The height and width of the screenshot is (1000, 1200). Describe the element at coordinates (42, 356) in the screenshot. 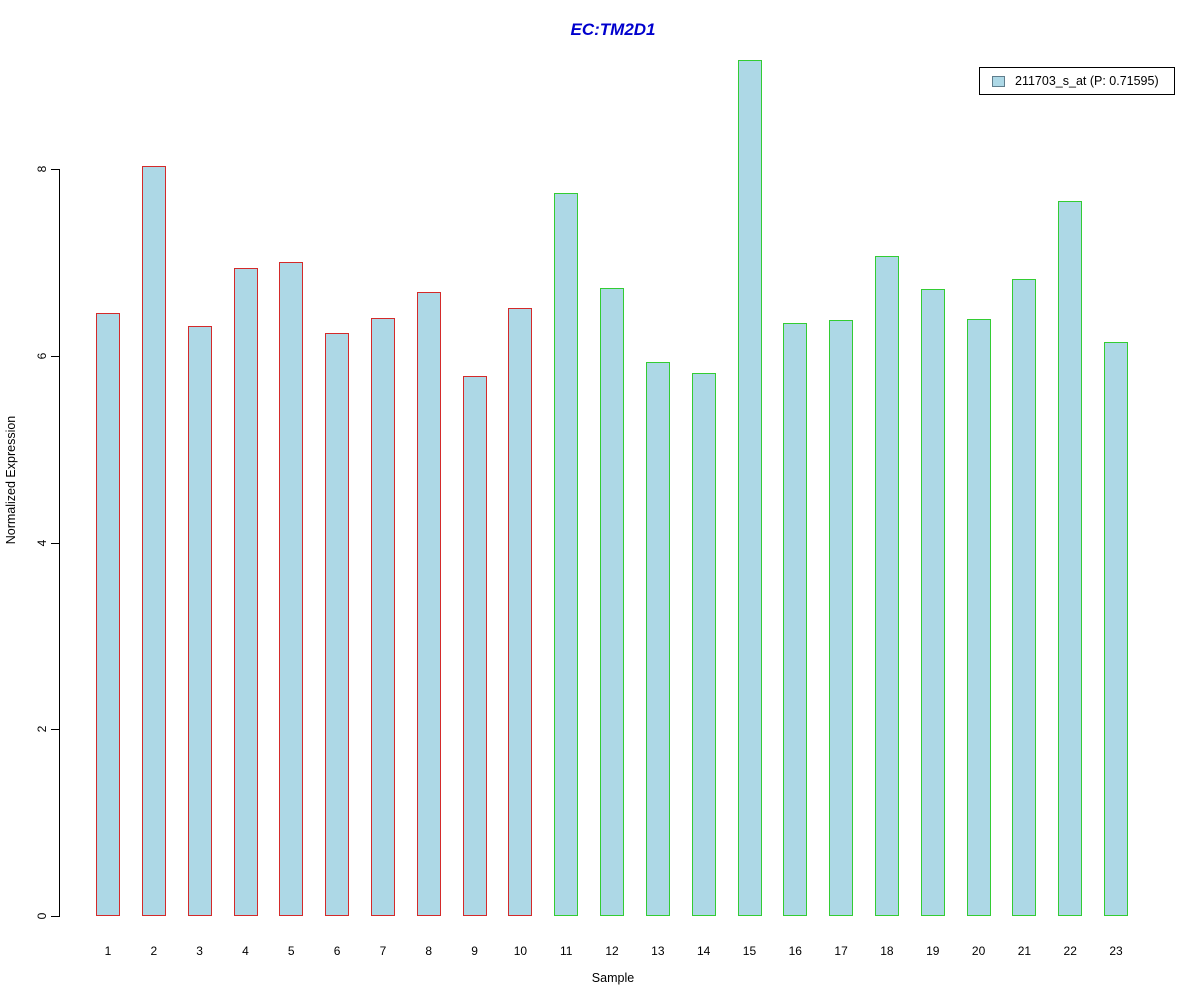

I see `y-tick-label: 6` at that location.